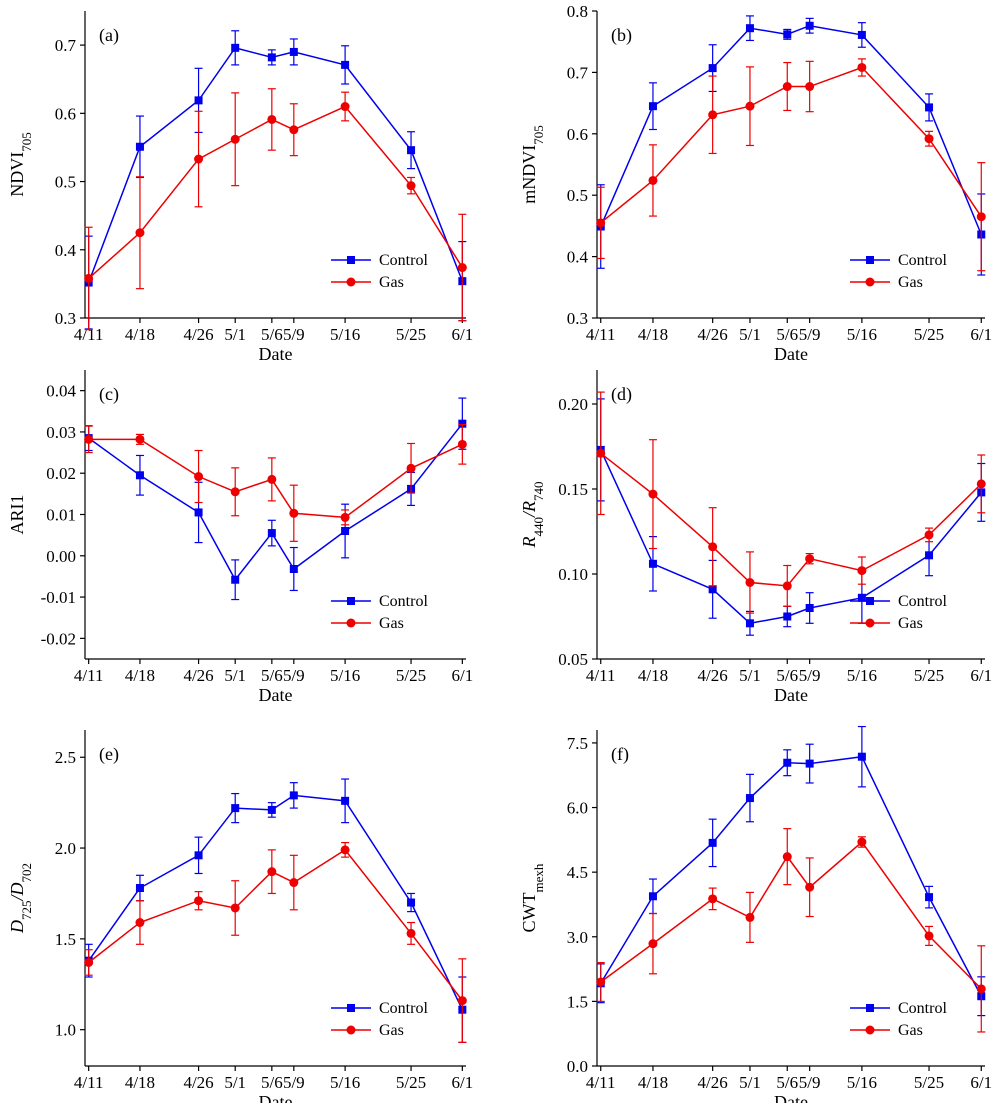 This screenshot has height=1103, width=1000. I want to click on x-tick-label: 4/18, so click(140, 334).